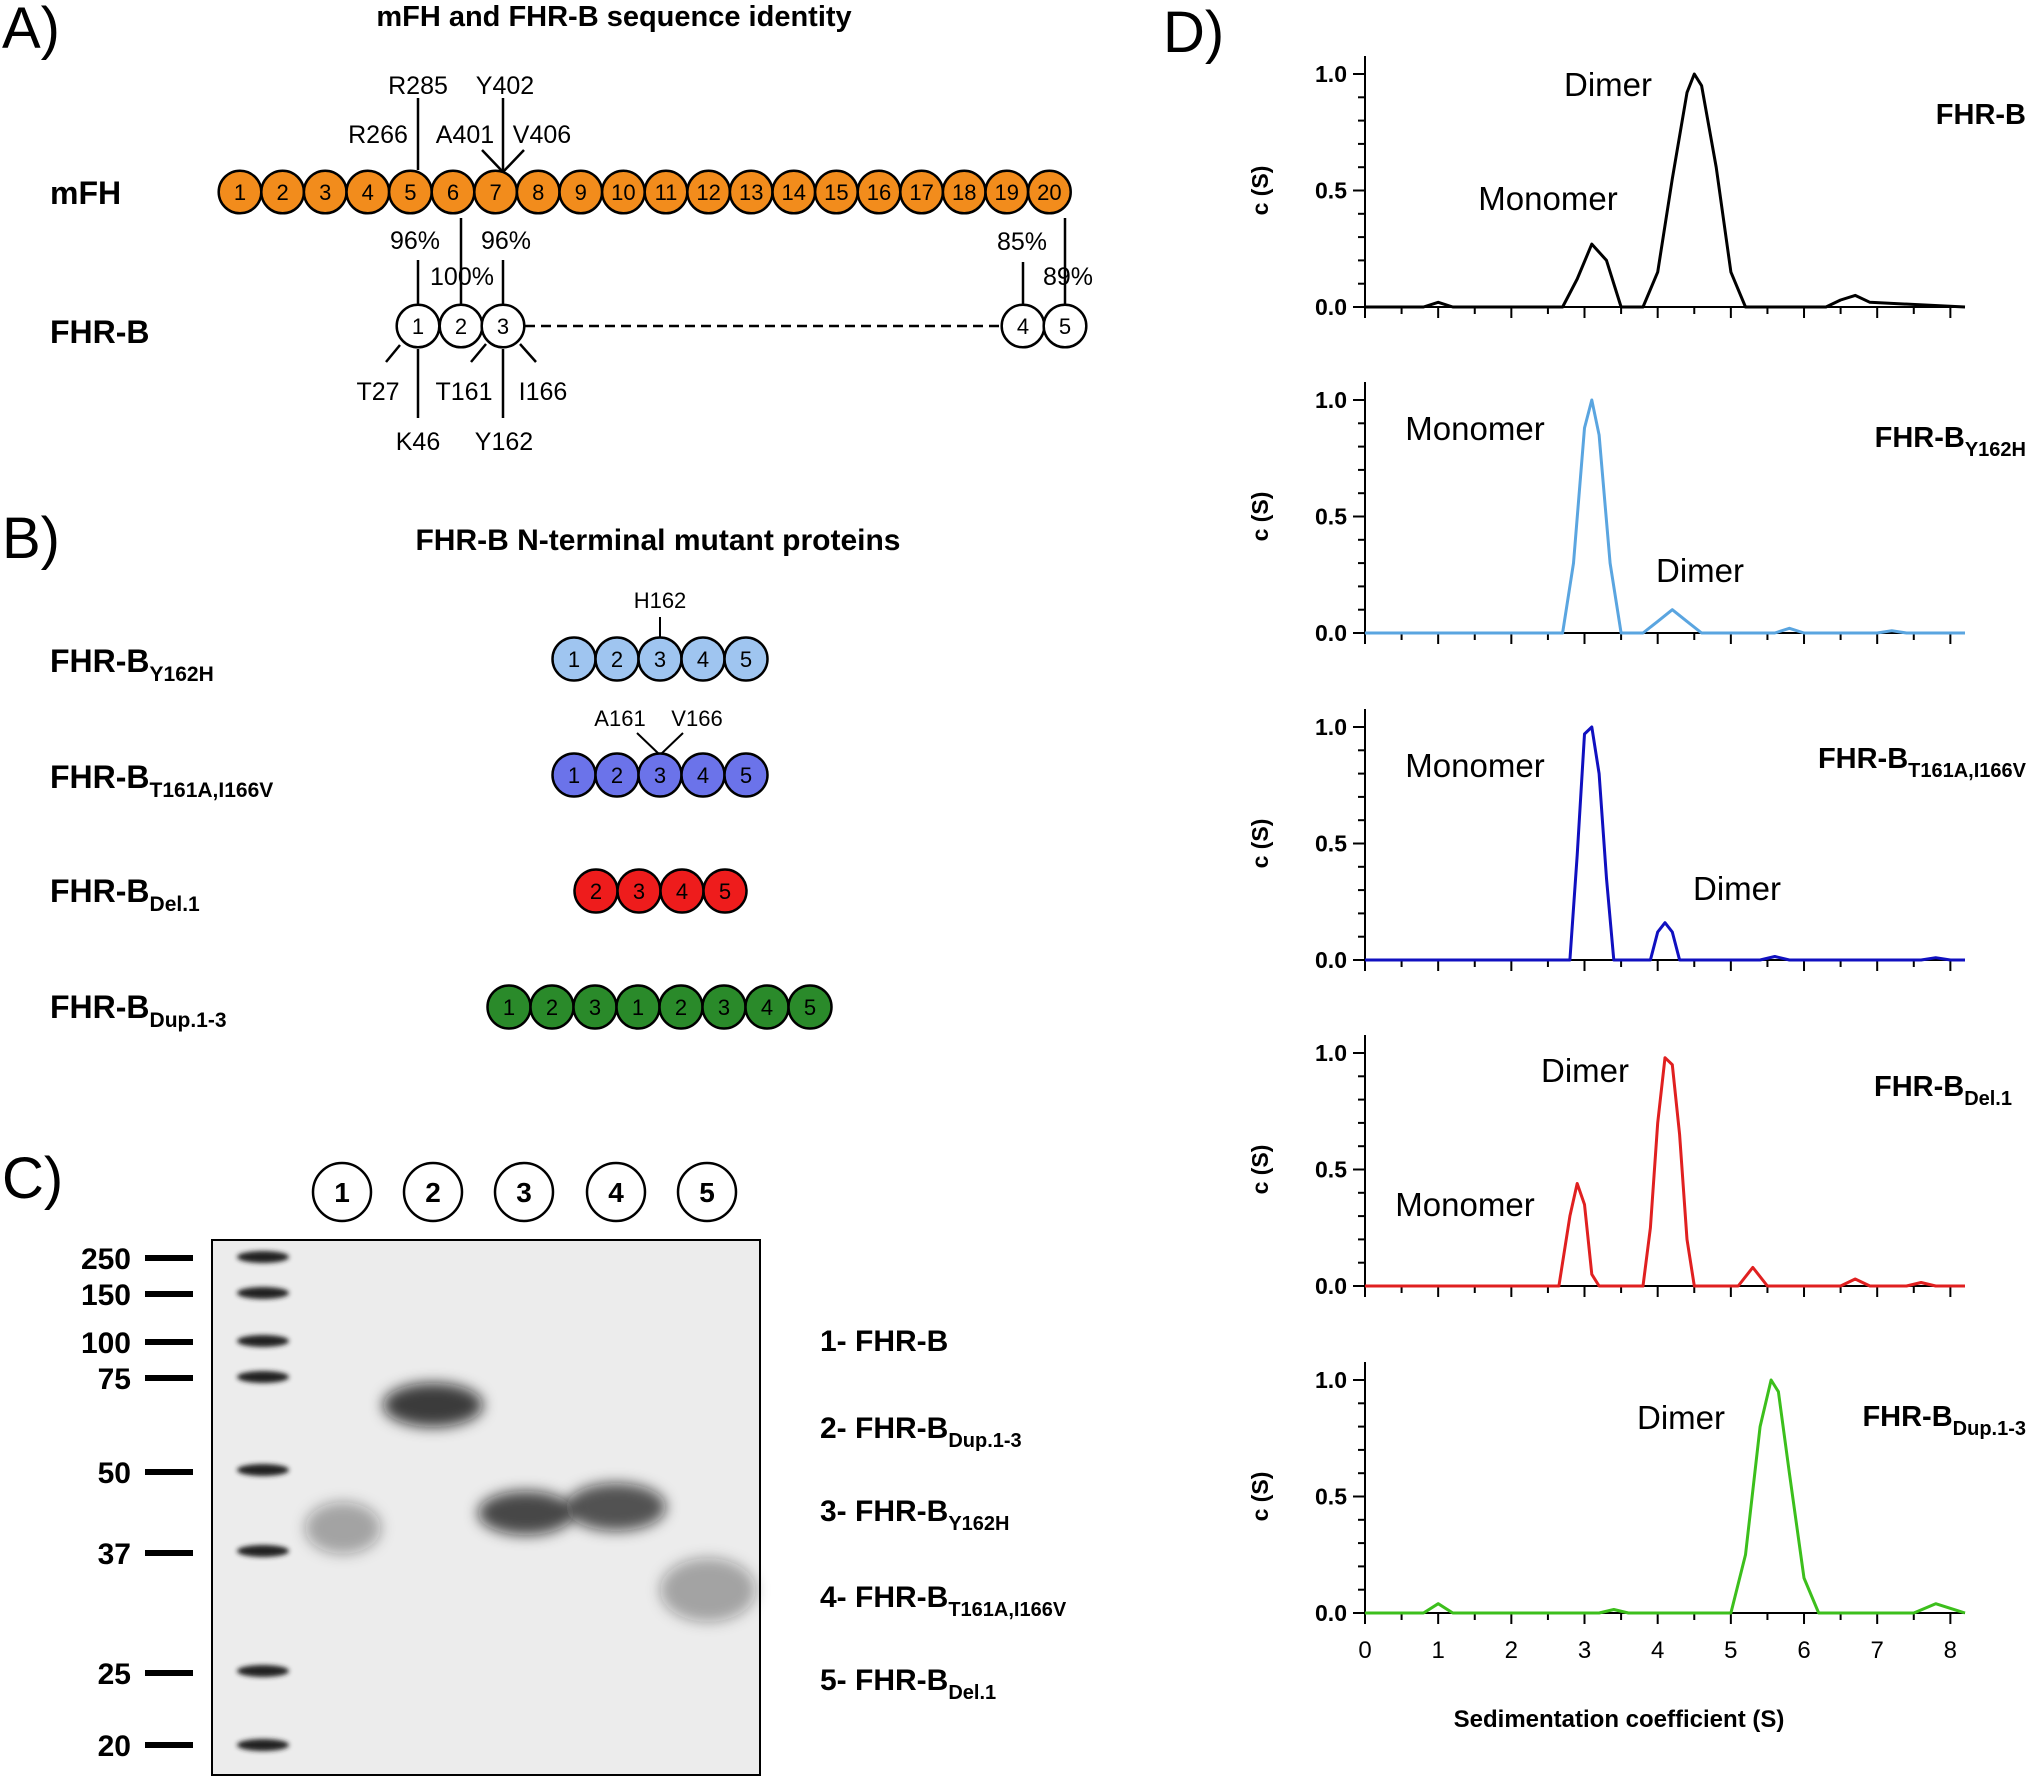 The image size is (2029, 1778). What do you see at coordinates (132, 664) in the screenshot?
I see `construct-label-y162h: FHR-BY162H` at bounding box center [132, 664].